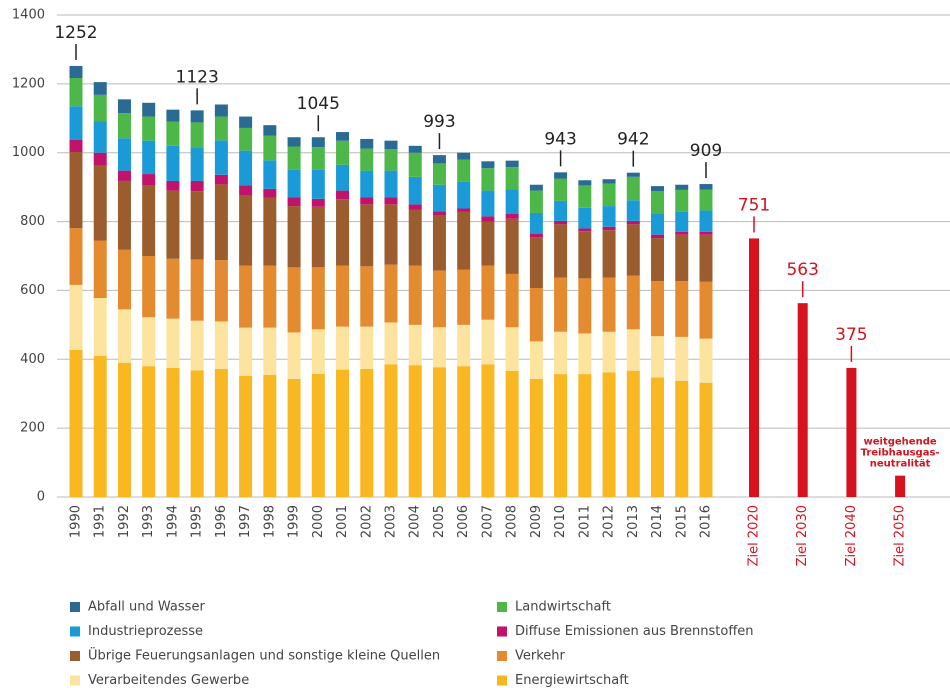 This screenshot has width=950, height=688. Describe the element at coordinates (342, 521) in the screenshot. I see `x-tick-label: 2001` at that location.